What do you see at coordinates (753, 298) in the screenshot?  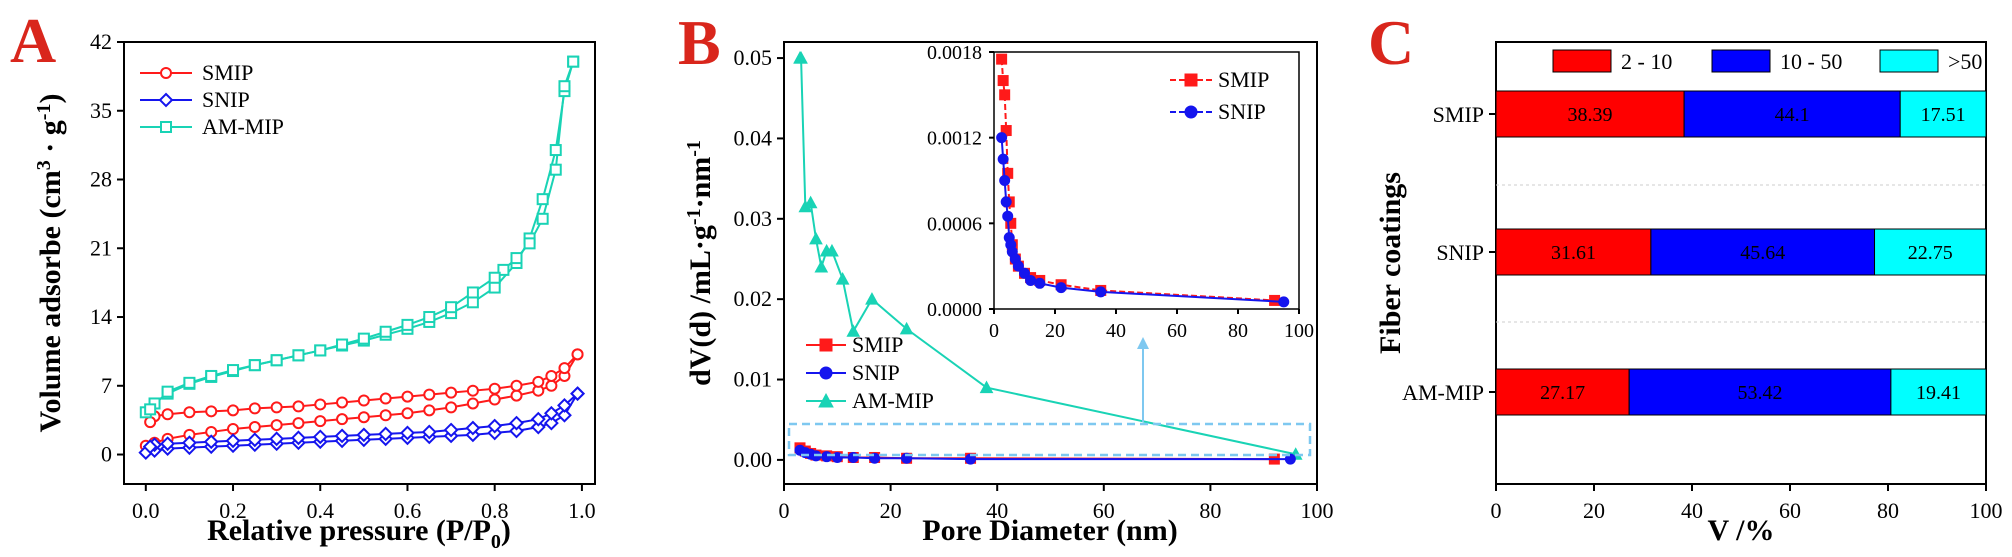 I see `panel-b-y-tick-label: 0.02` at bounding box center [753, 298].